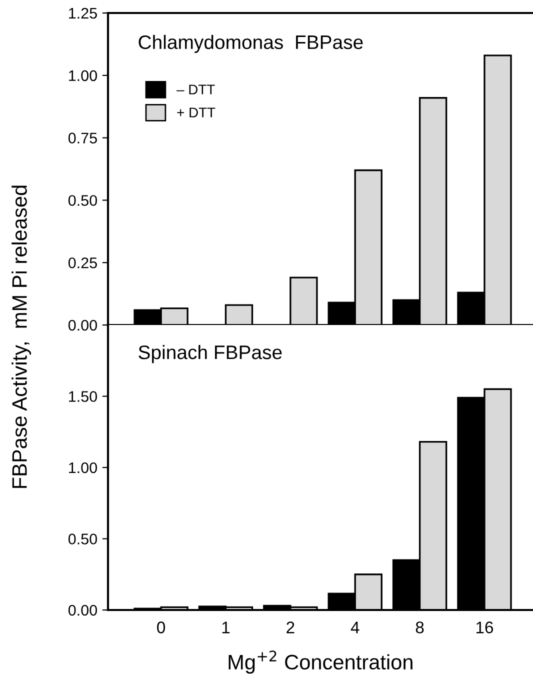 This screenshot has width=533, height=674. Describe the element at coordinates (250, 43) in the screenshot. I see `text: Chlamydomonas FBPase` at that location.